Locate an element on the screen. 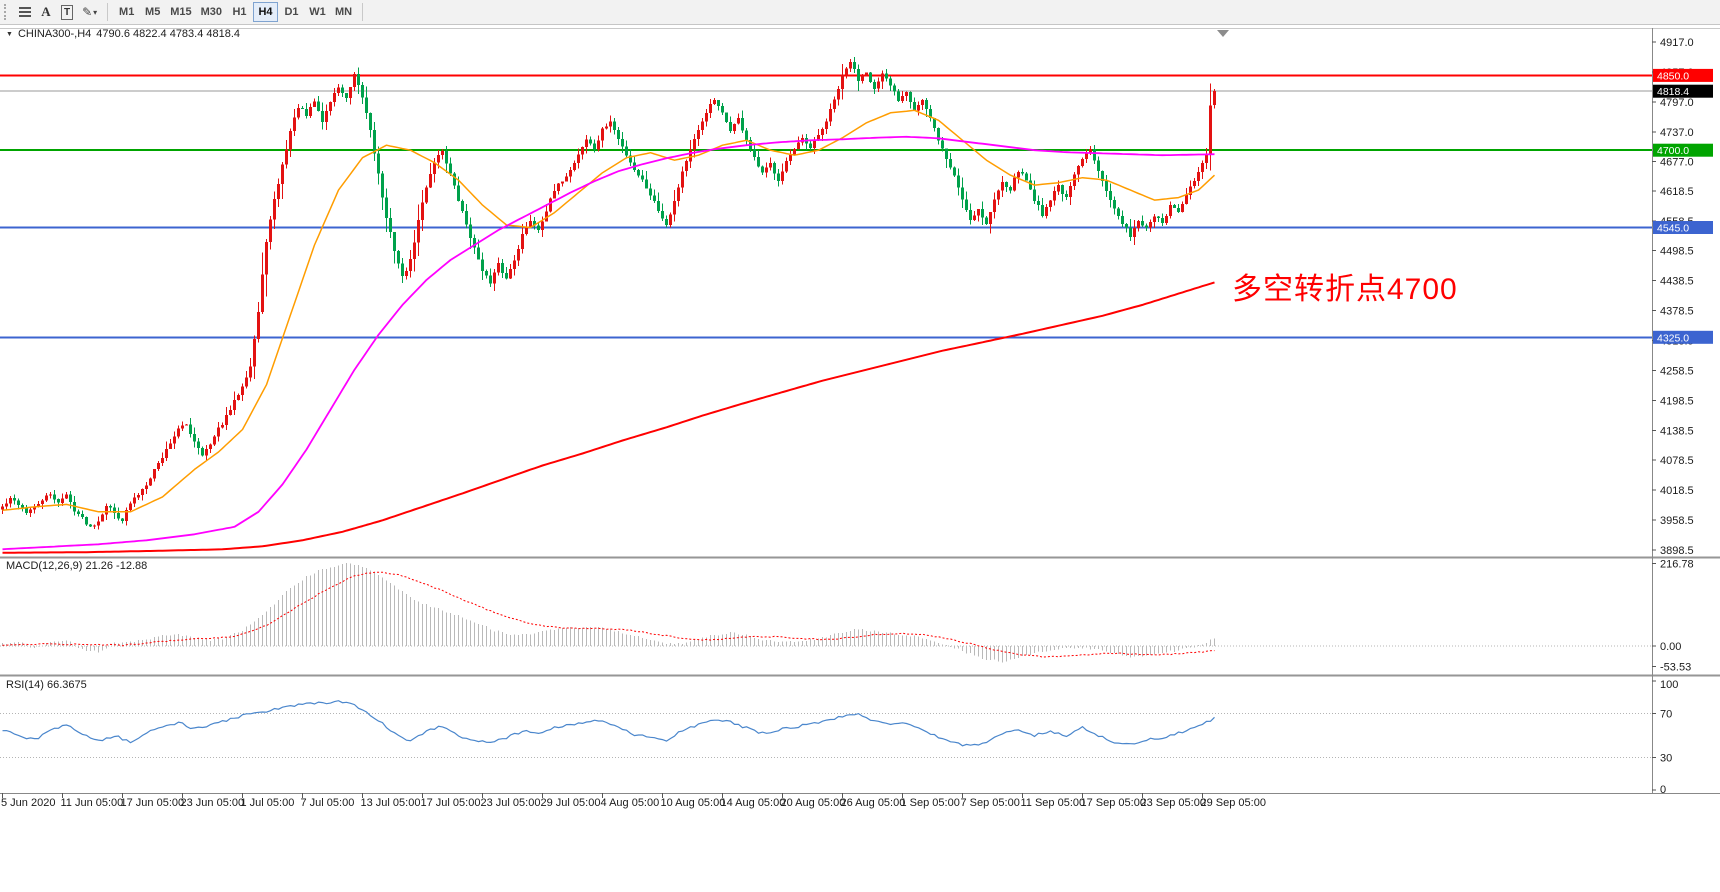  svg-text: 1 Sep 05:00 is located at coordinates (930, 803).